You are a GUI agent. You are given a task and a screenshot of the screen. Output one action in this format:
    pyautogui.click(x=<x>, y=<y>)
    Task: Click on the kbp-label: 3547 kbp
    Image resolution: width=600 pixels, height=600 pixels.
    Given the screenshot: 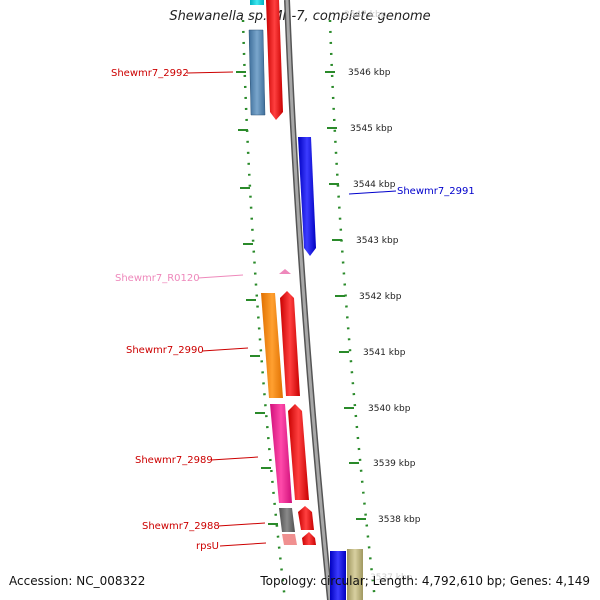 What is the action you would take?
    pyautogui.click(x=365, y=15)
    